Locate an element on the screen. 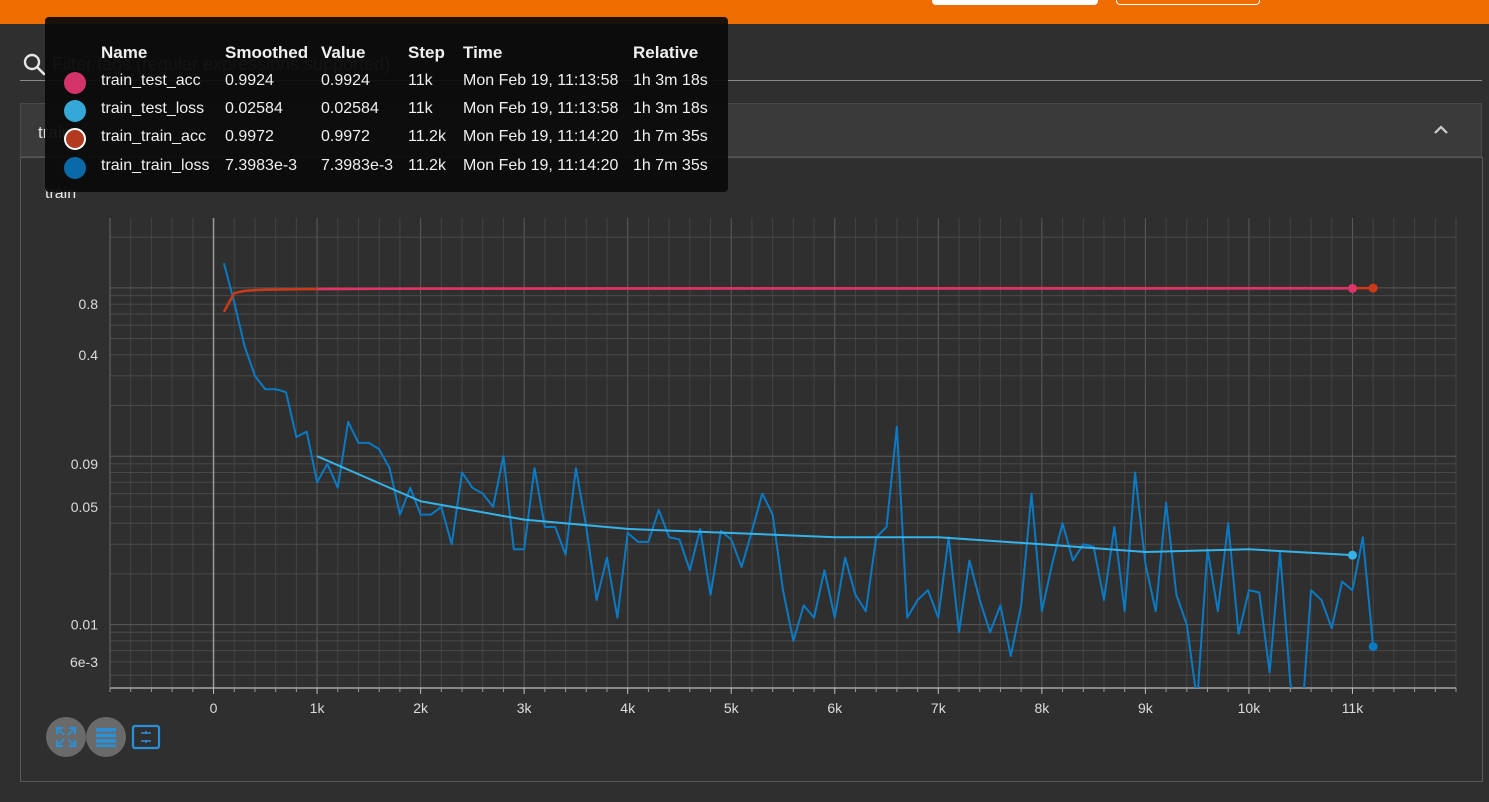  x-tick-label: 11k is located at coordinates (1353, 708).